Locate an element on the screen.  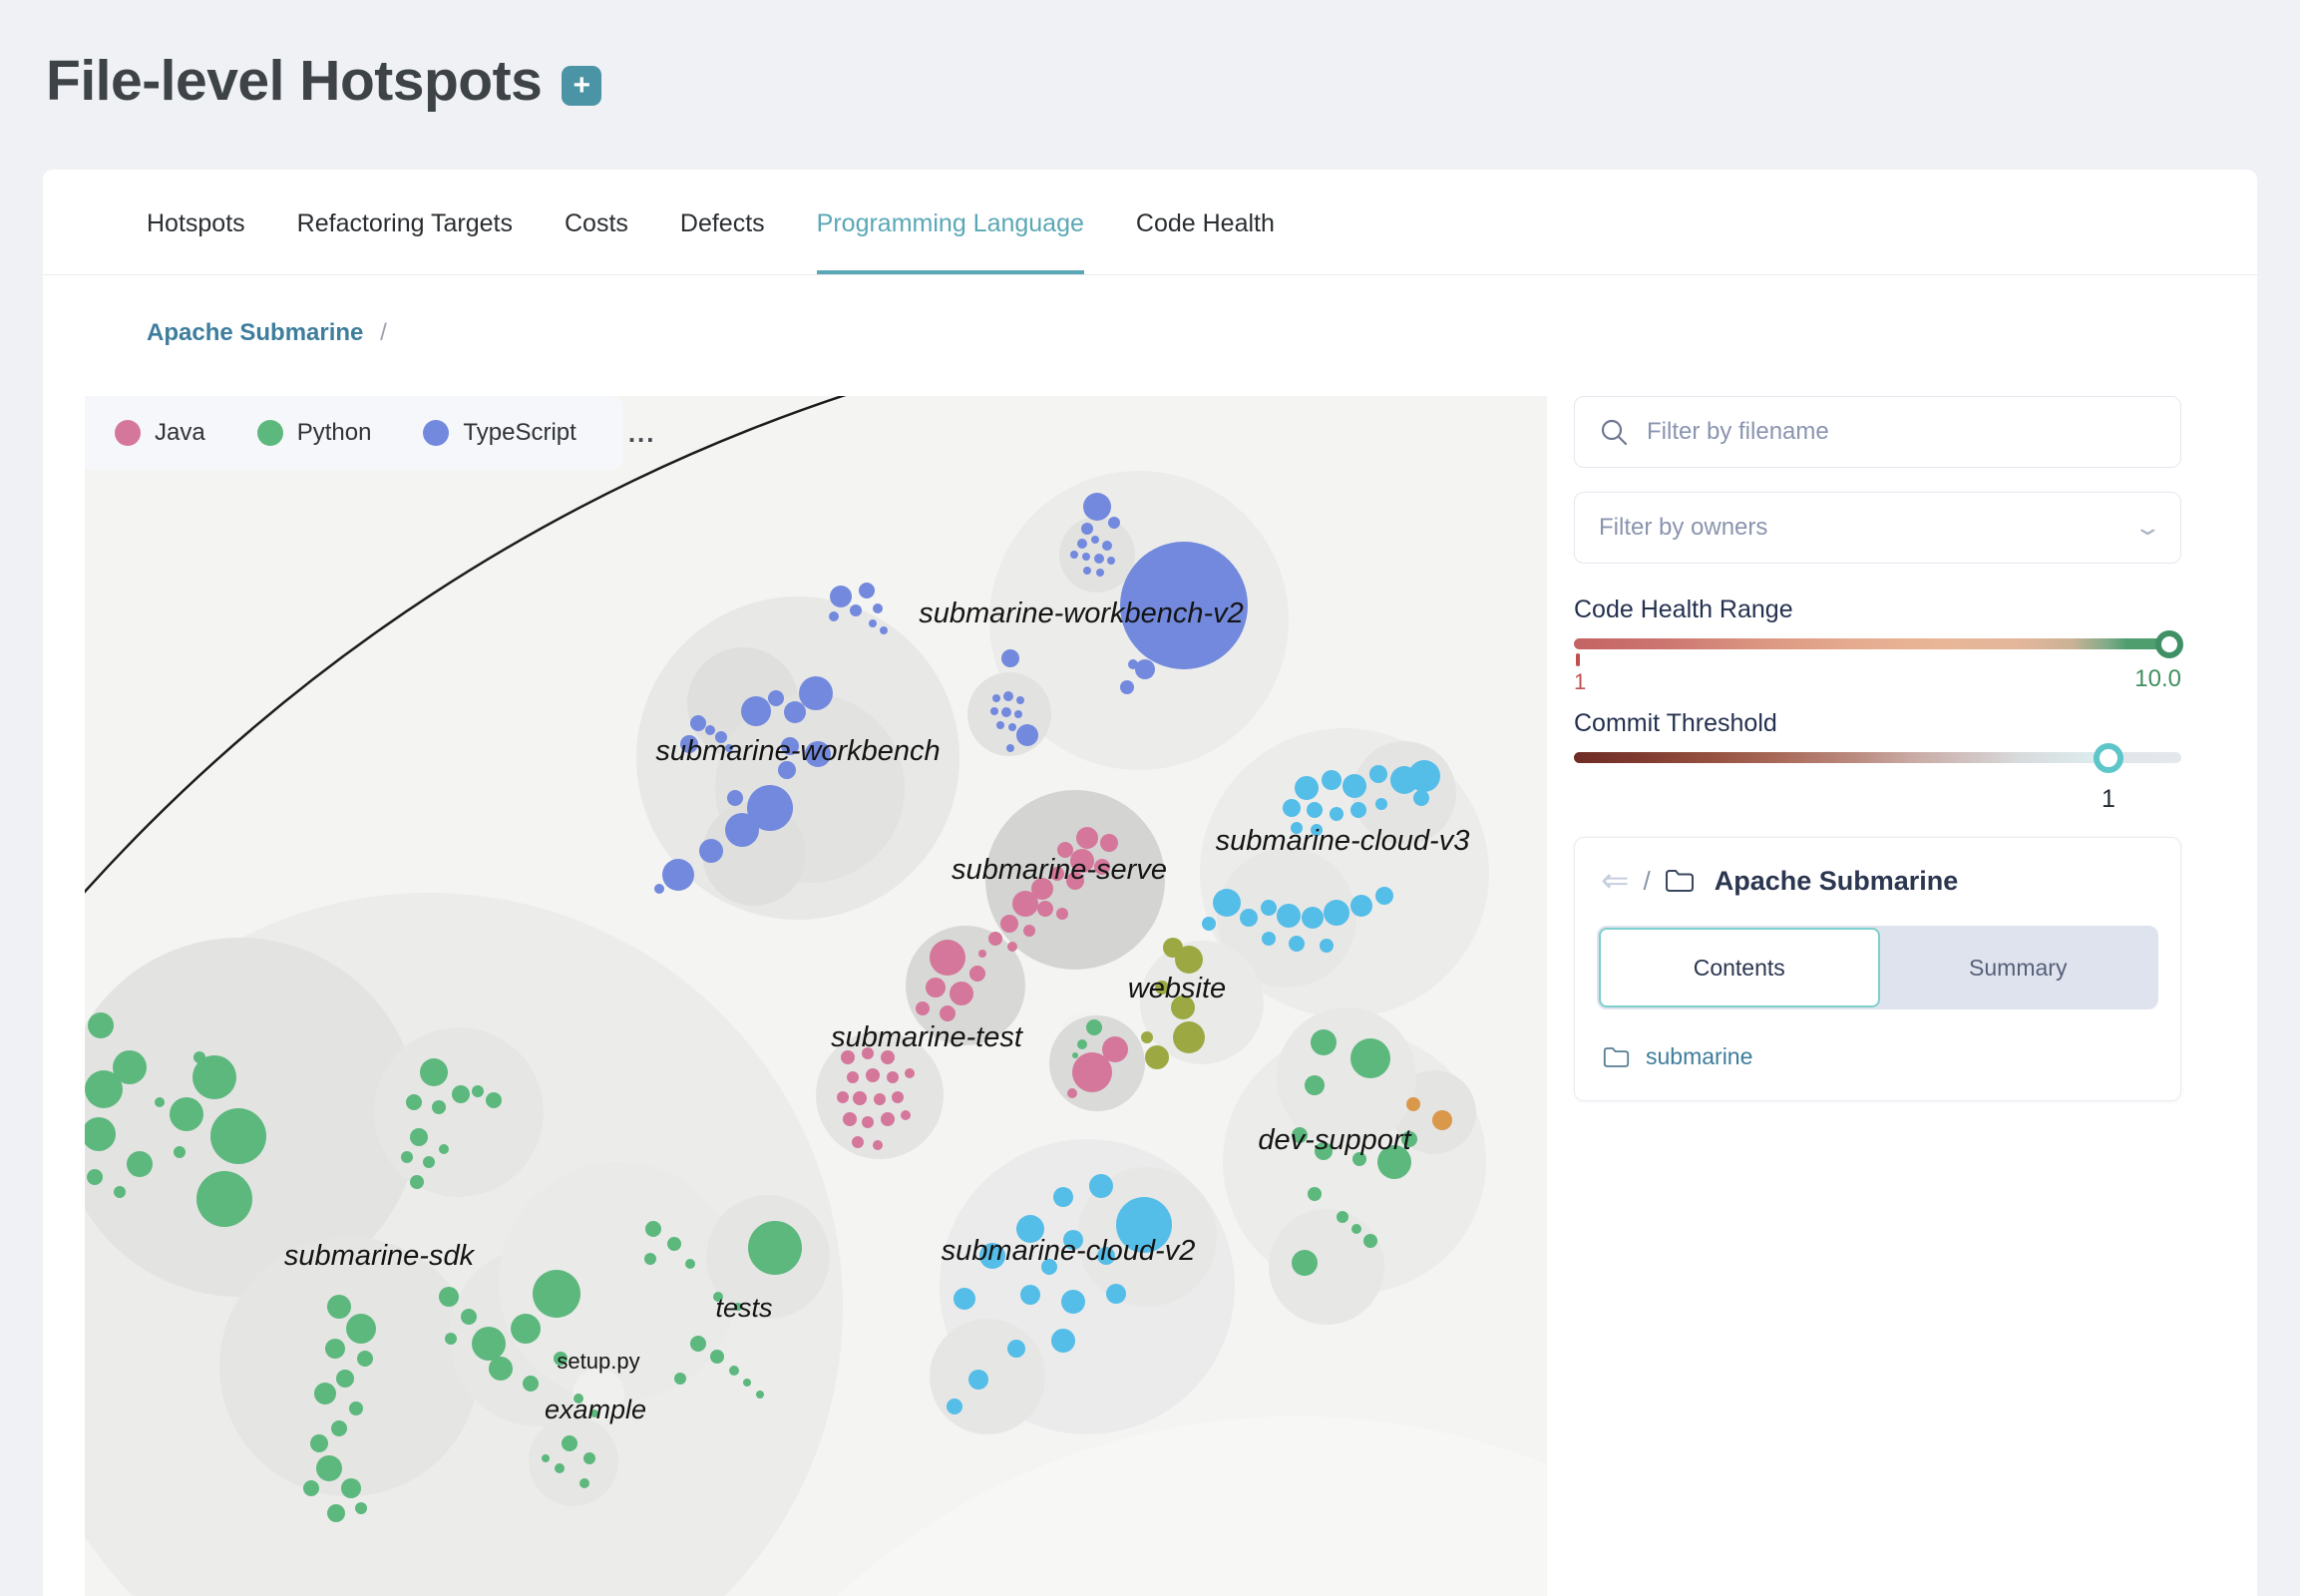
tab-refactoring-targets: Refactoring Targets is located at coordinates (404, 223).